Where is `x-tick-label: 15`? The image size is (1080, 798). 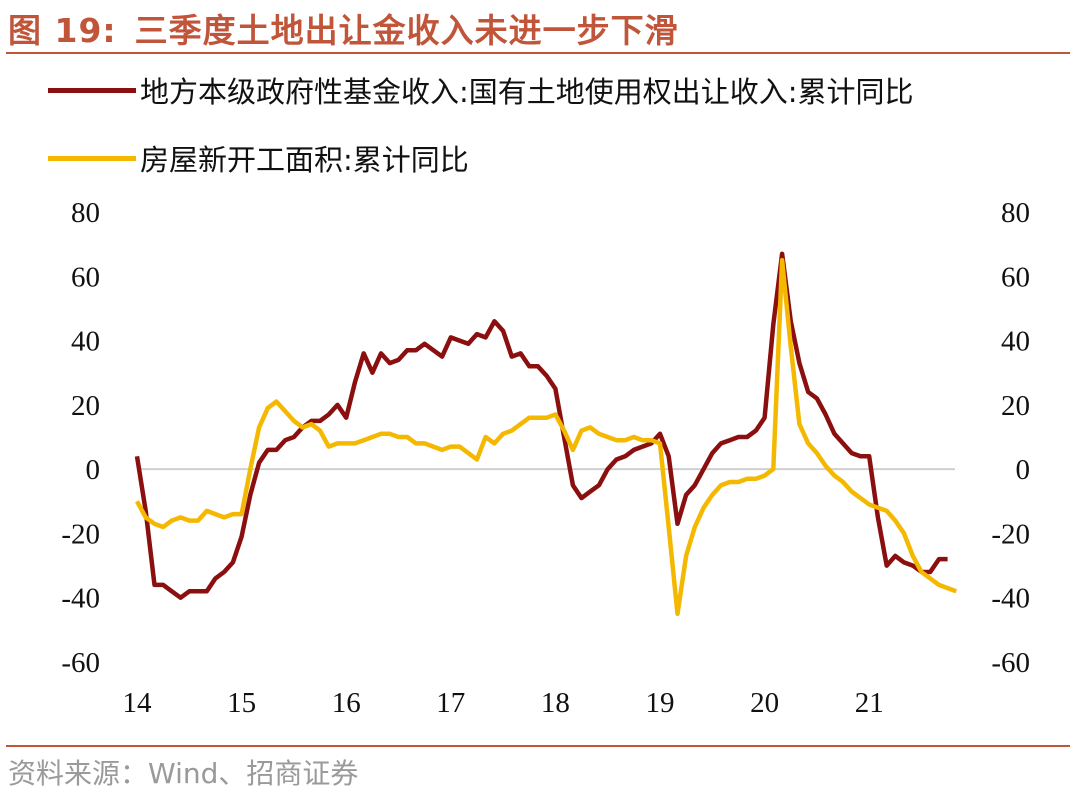
x-tick-label: 15 is located at coordinates (241, 703).